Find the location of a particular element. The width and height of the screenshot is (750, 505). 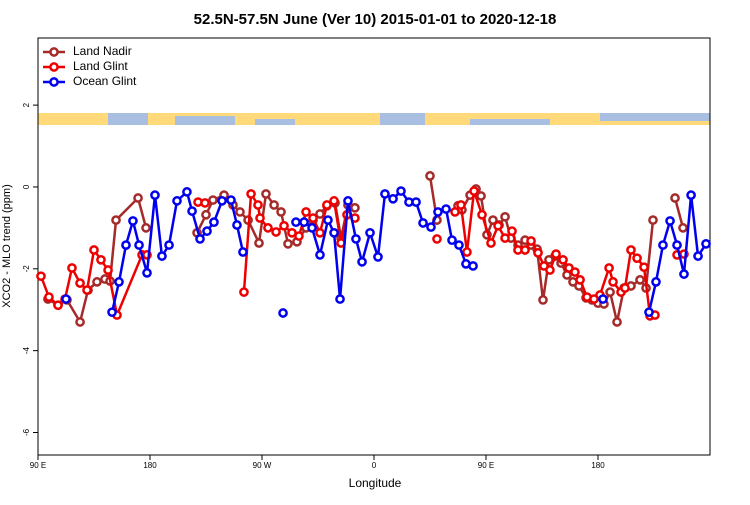

y-tick-label: -2 is located at coordinates (26, 269).